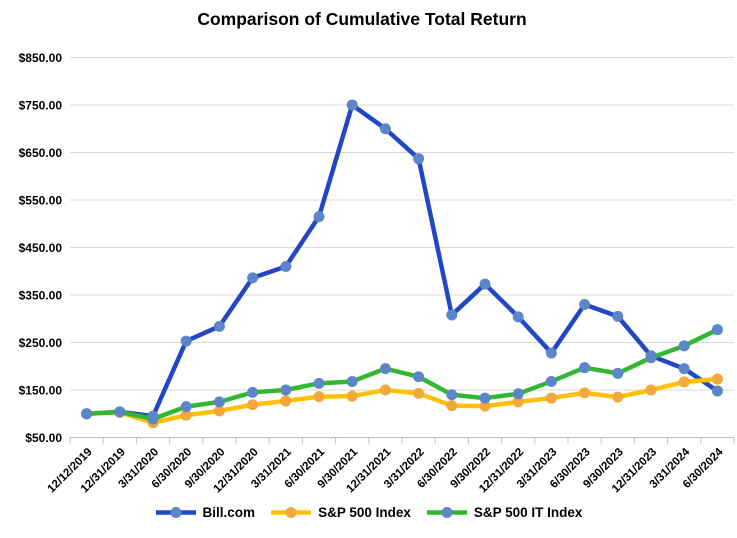 This screenshot has height=538, width=737. What do you see at coordinates (362, 19) in the screenshot?
I see `chart-title: Comparison of Cumulative Total Return` at bounding box center [362, 19].